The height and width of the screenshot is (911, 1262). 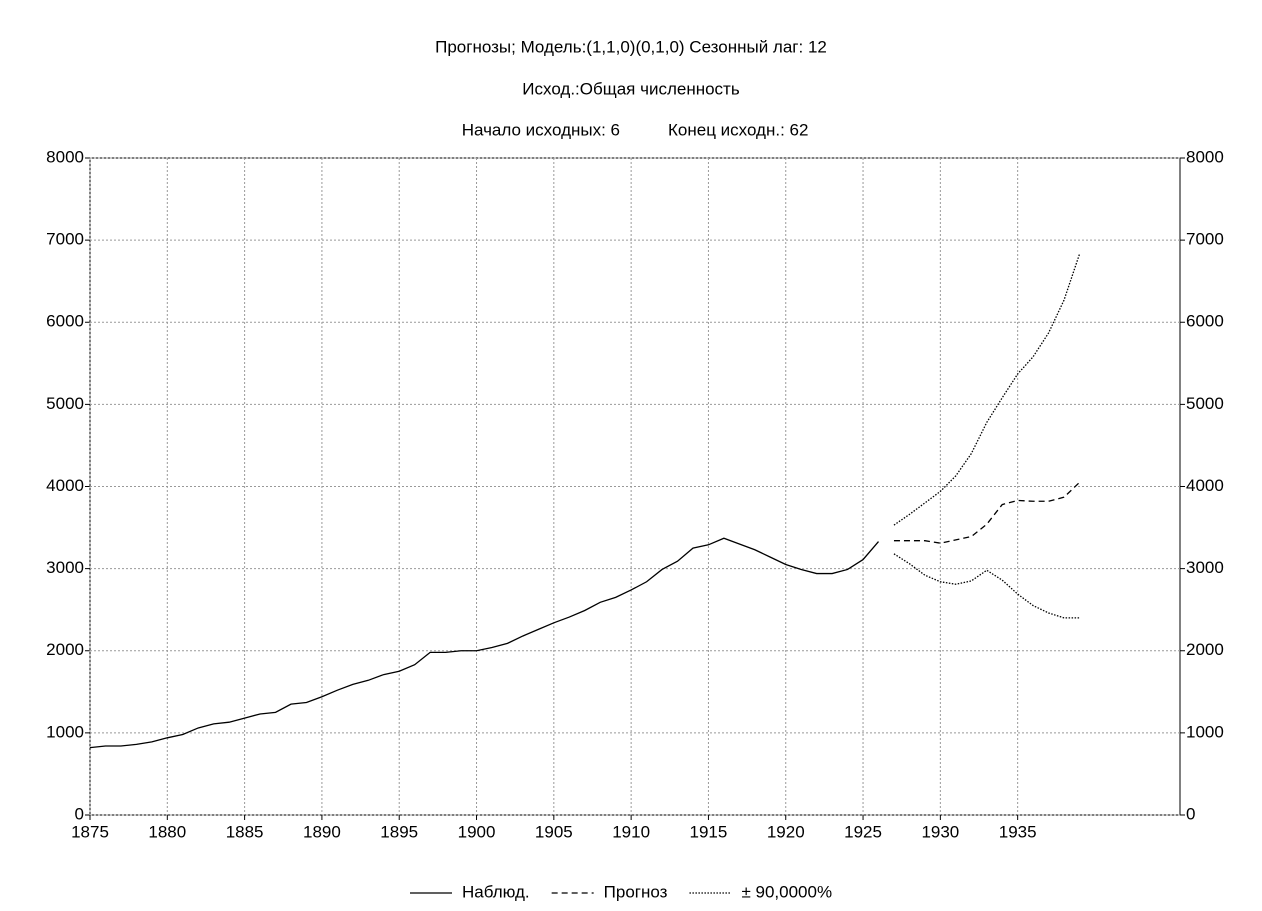 I want to click on y2-tick-label: 7000, so click(x=1205, y=239).